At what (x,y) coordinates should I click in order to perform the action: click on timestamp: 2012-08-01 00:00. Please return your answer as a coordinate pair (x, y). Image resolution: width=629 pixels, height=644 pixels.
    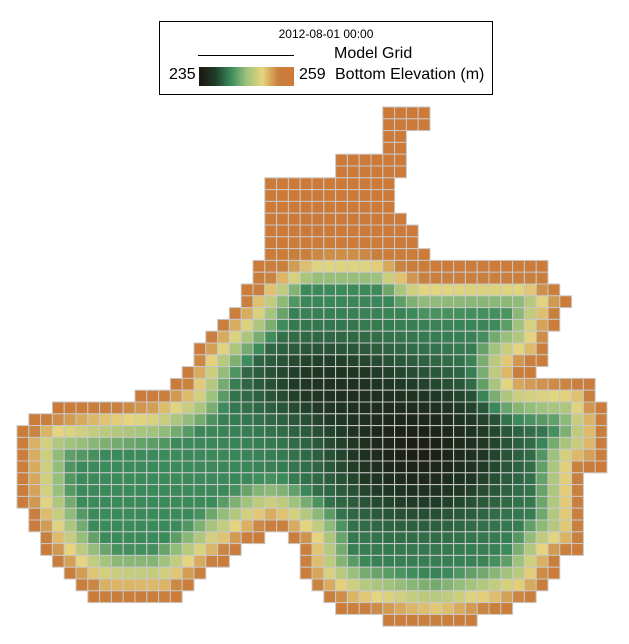
    Looking at the image, I should click on (326, 34).